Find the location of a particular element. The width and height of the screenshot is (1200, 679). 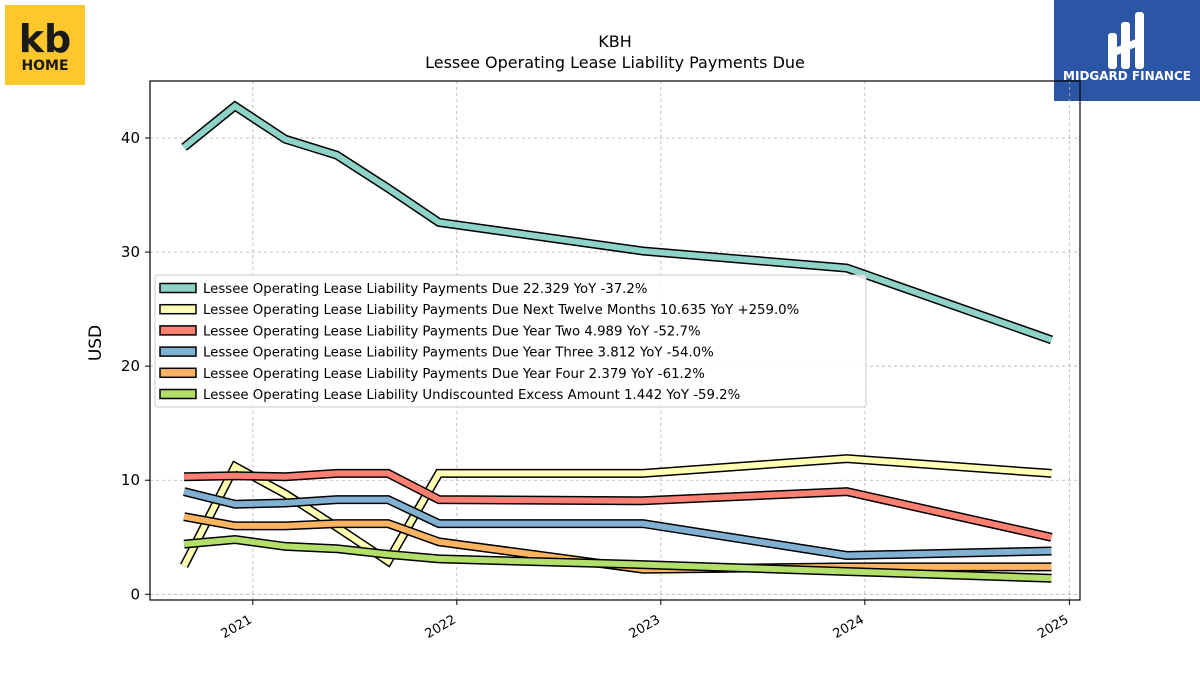

kb-home-logo: kb HOME is located at coordinates (45, 45).